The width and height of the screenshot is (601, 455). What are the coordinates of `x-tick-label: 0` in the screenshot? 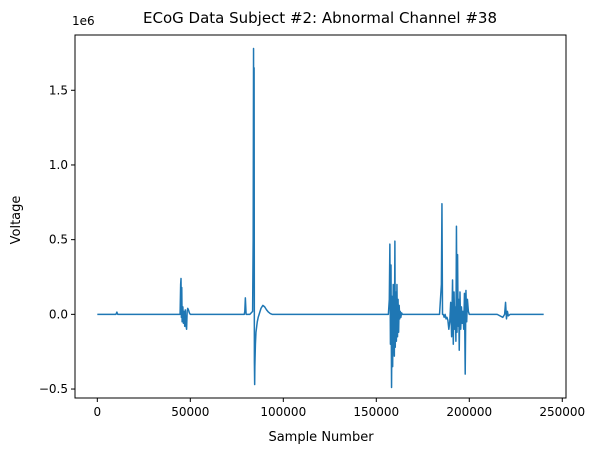 It's located at (97, 412).